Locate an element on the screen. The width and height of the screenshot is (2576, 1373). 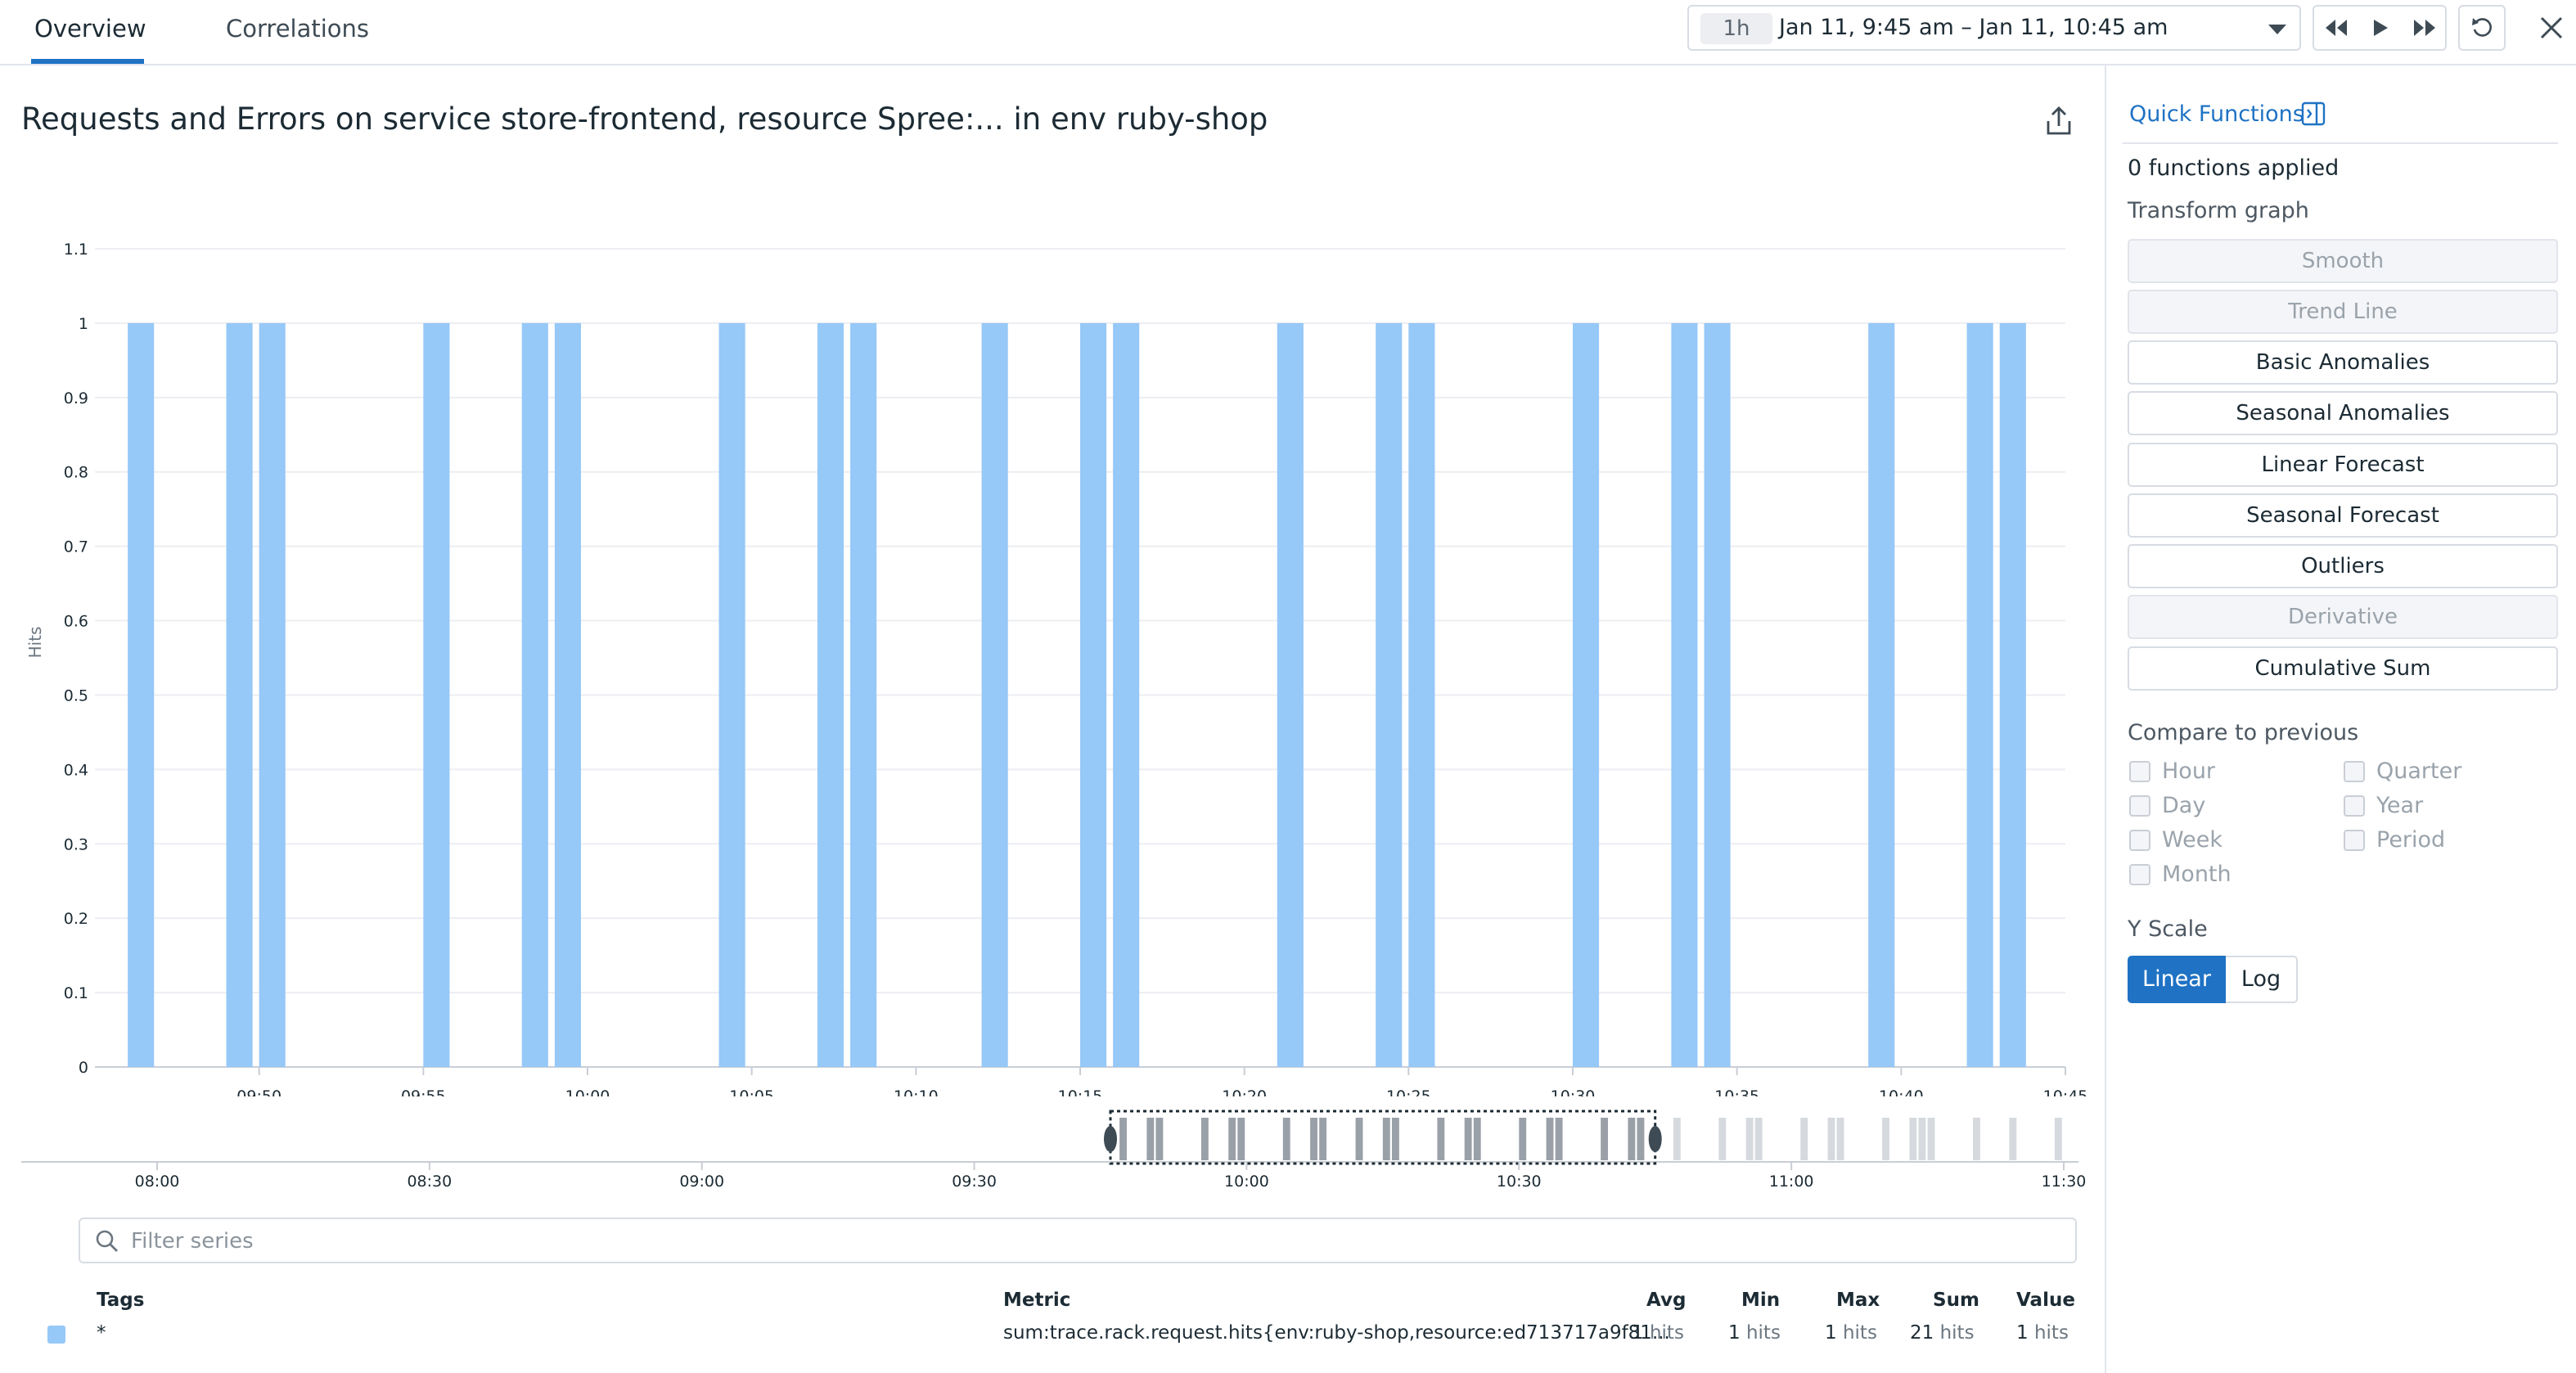
overview-x-tick-label: 09:00 is located at coordinates (701, 1182).